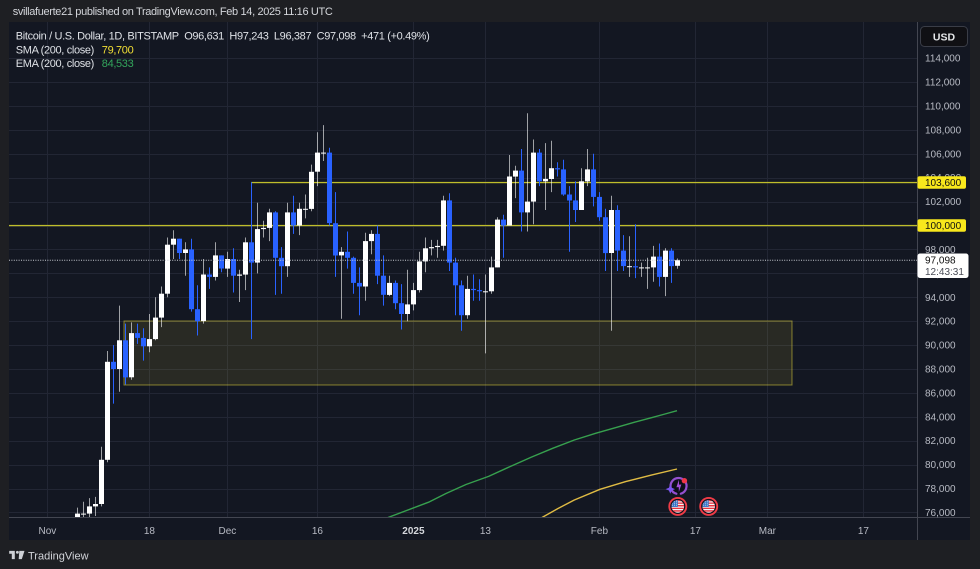 Image resolution: width=980 pixels, height=569 pixels. Describe the element at coordinates (943, 154) in the screenshot. I see `svg-text: 106,000` at that location.